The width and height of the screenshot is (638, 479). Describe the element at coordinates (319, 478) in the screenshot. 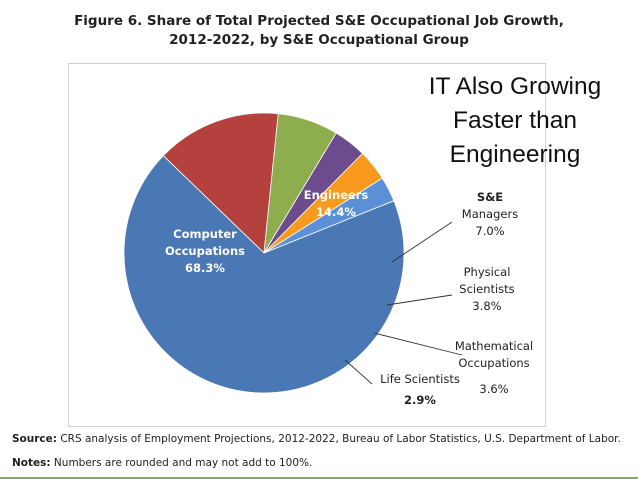

I see `bottom-rule` at that location.